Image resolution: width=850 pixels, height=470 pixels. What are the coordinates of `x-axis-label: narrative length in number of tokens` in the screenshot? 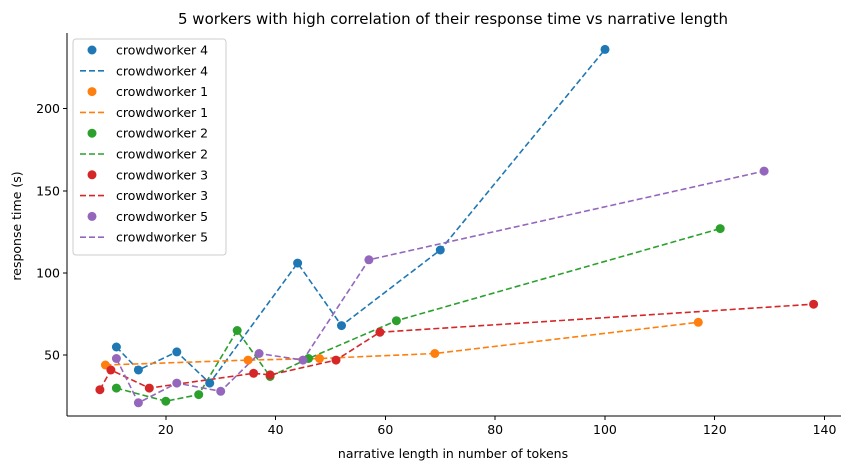 It's located at (453, 453).